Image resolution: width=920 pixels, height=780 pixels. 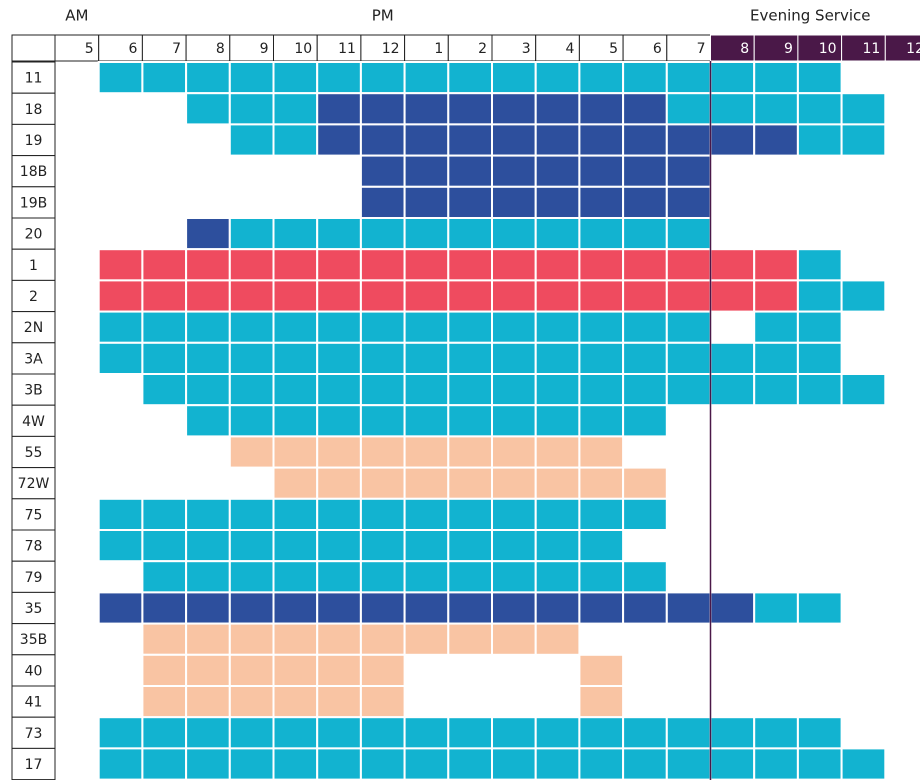 I want to click on route-label: 55, so click(x=34, y=453).